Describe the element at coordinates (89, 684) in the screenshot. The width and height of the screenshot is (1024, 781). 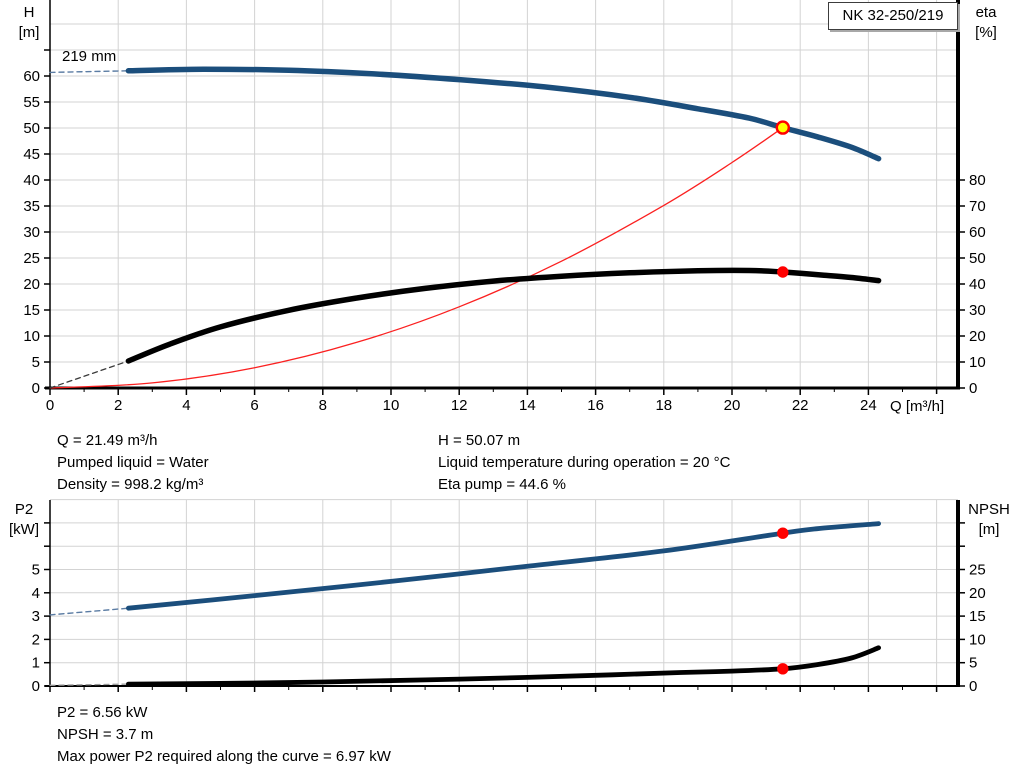
I see `series-npsh-curve-lead` at that location.